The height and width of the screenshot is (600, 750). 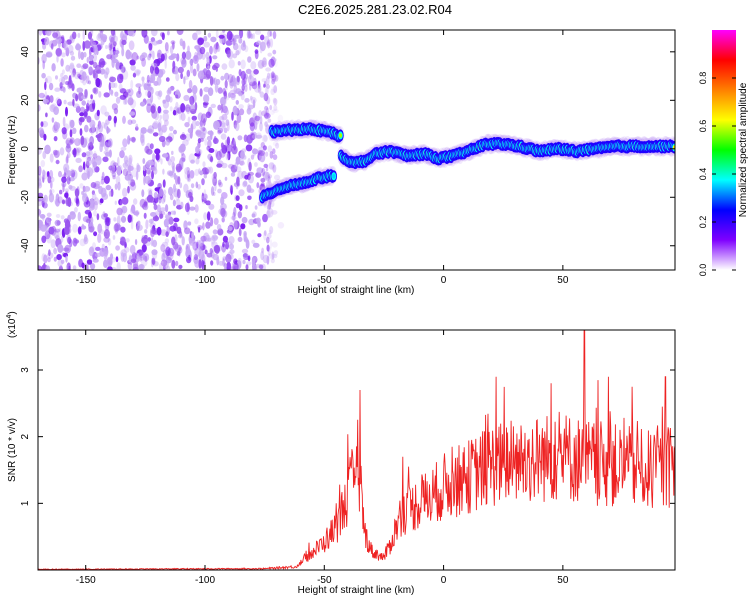 What do you see at coordinates (444, 280) in the screenshot?
I see `spectrogram-x-tick-label: 0` at bounding box center [444, 280].